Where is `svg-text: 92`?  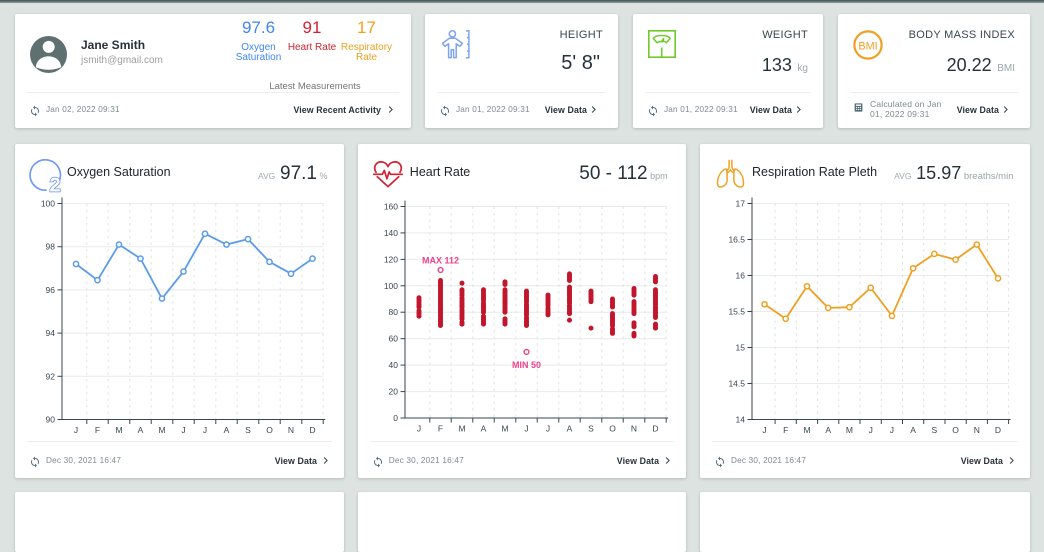 svg-text: 92 is located at coordinates (51, 376).